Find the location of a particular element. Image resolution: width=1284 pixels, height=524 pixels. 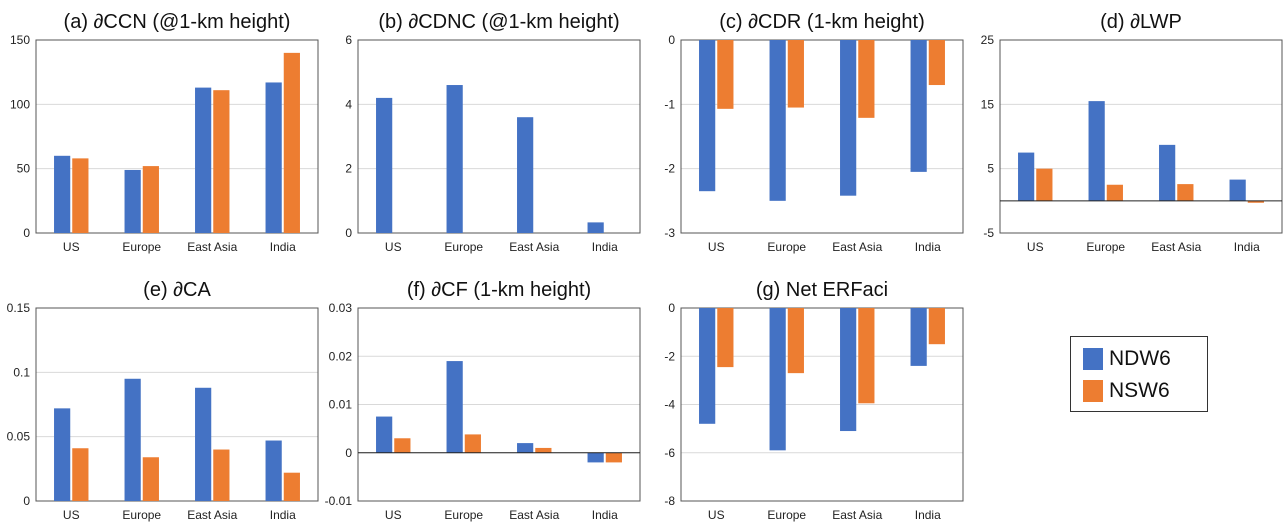

y-tick-label: 0.02 is located at coordinates (341, 356).